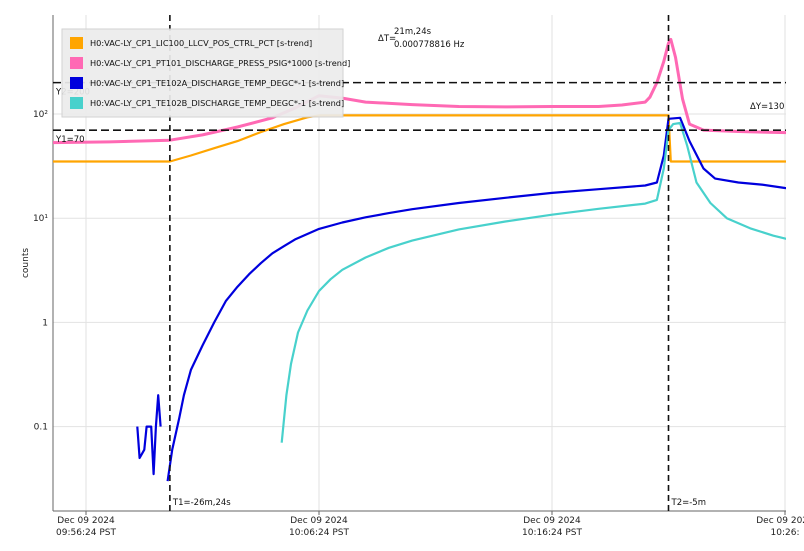 The height and width of the screenshot is (551, 804). I want to click on y-tick-label: 1, so click(45, 323).